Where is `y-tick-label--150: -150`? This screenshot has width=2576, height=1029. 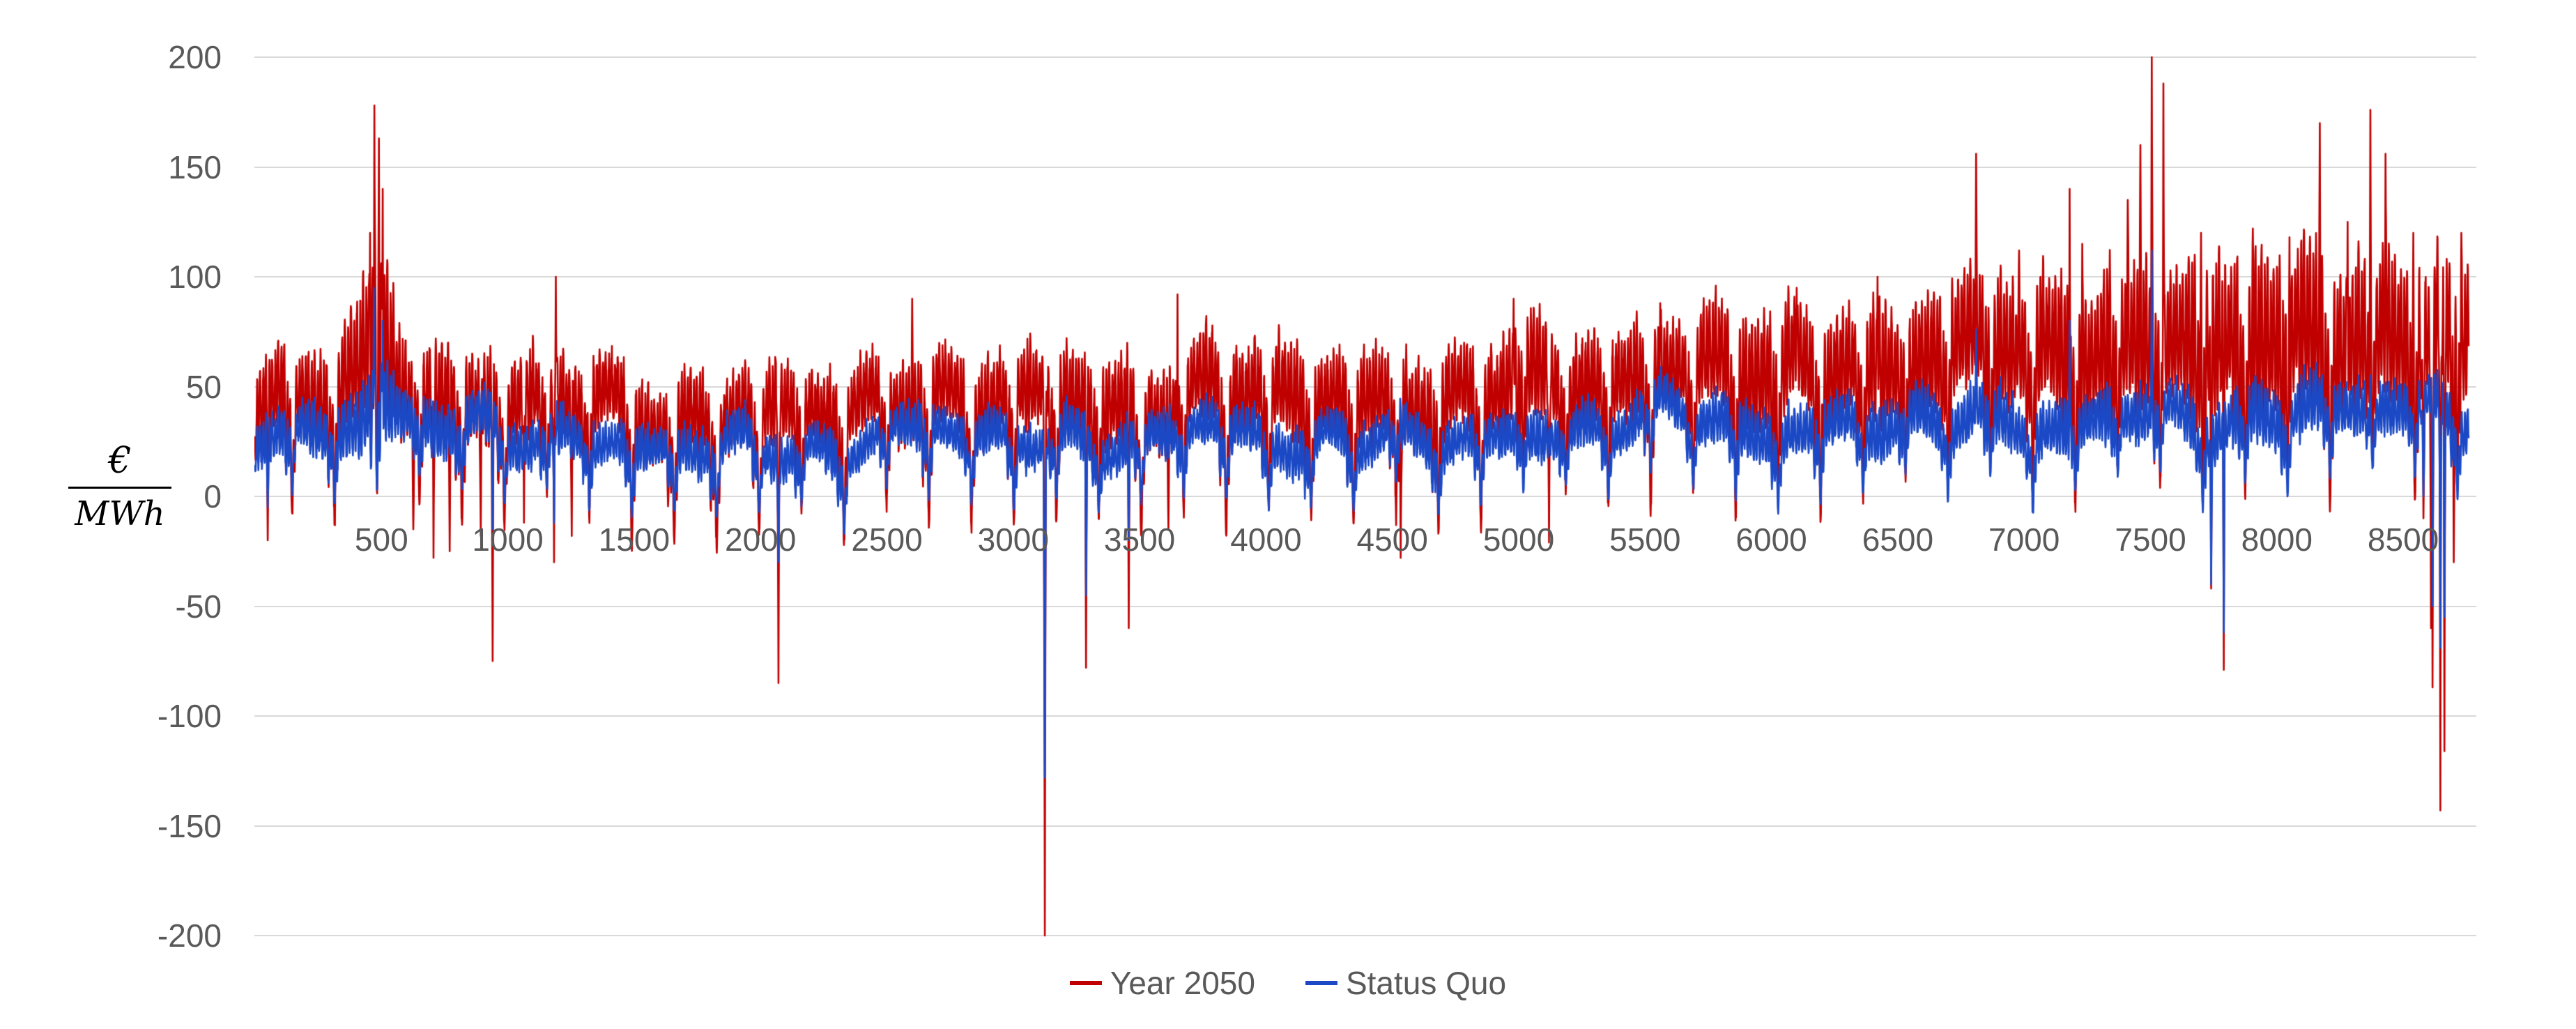
y-tick-label--150: -150 is located at coordinates (189, 825).